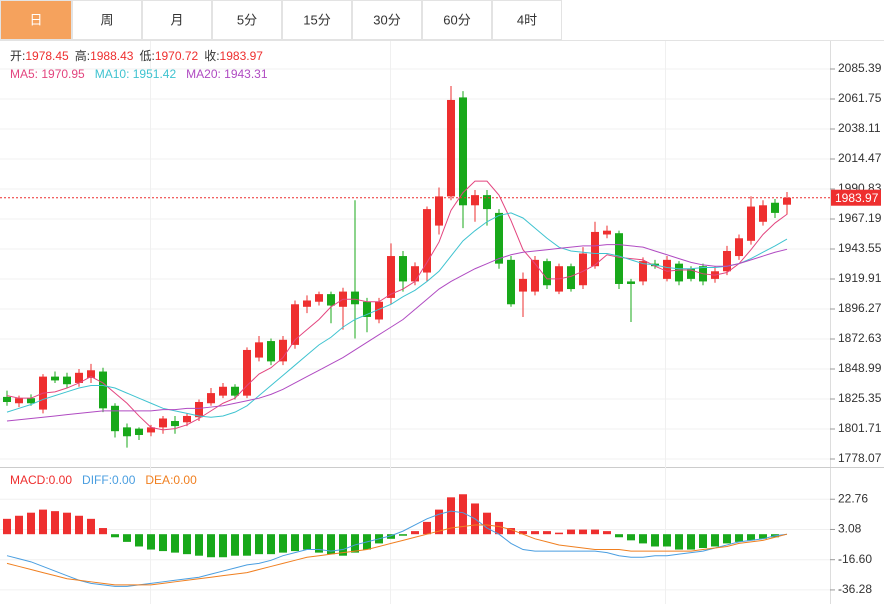 The image size is (884, 604). What do you see at coordinates (860, 158) in the screenshot?
I see `y-tick-label: 2014.47` at bounding box center [860, 158].